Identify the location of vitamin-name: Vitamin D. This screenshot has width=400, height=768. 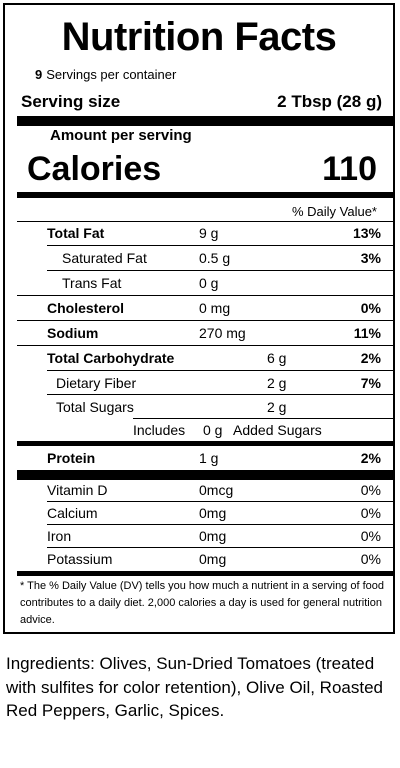
(77, 490).